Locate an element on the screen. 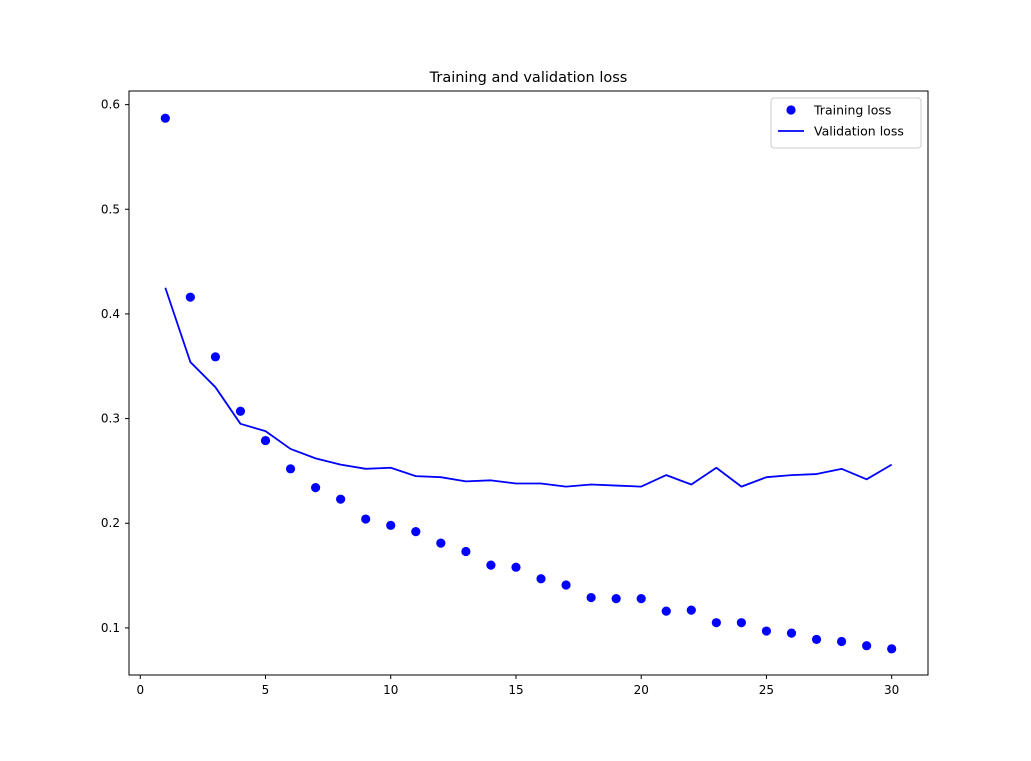 The width and height of the screenshot is (1031, 761). legend-box is located at coordinates (846, 123).